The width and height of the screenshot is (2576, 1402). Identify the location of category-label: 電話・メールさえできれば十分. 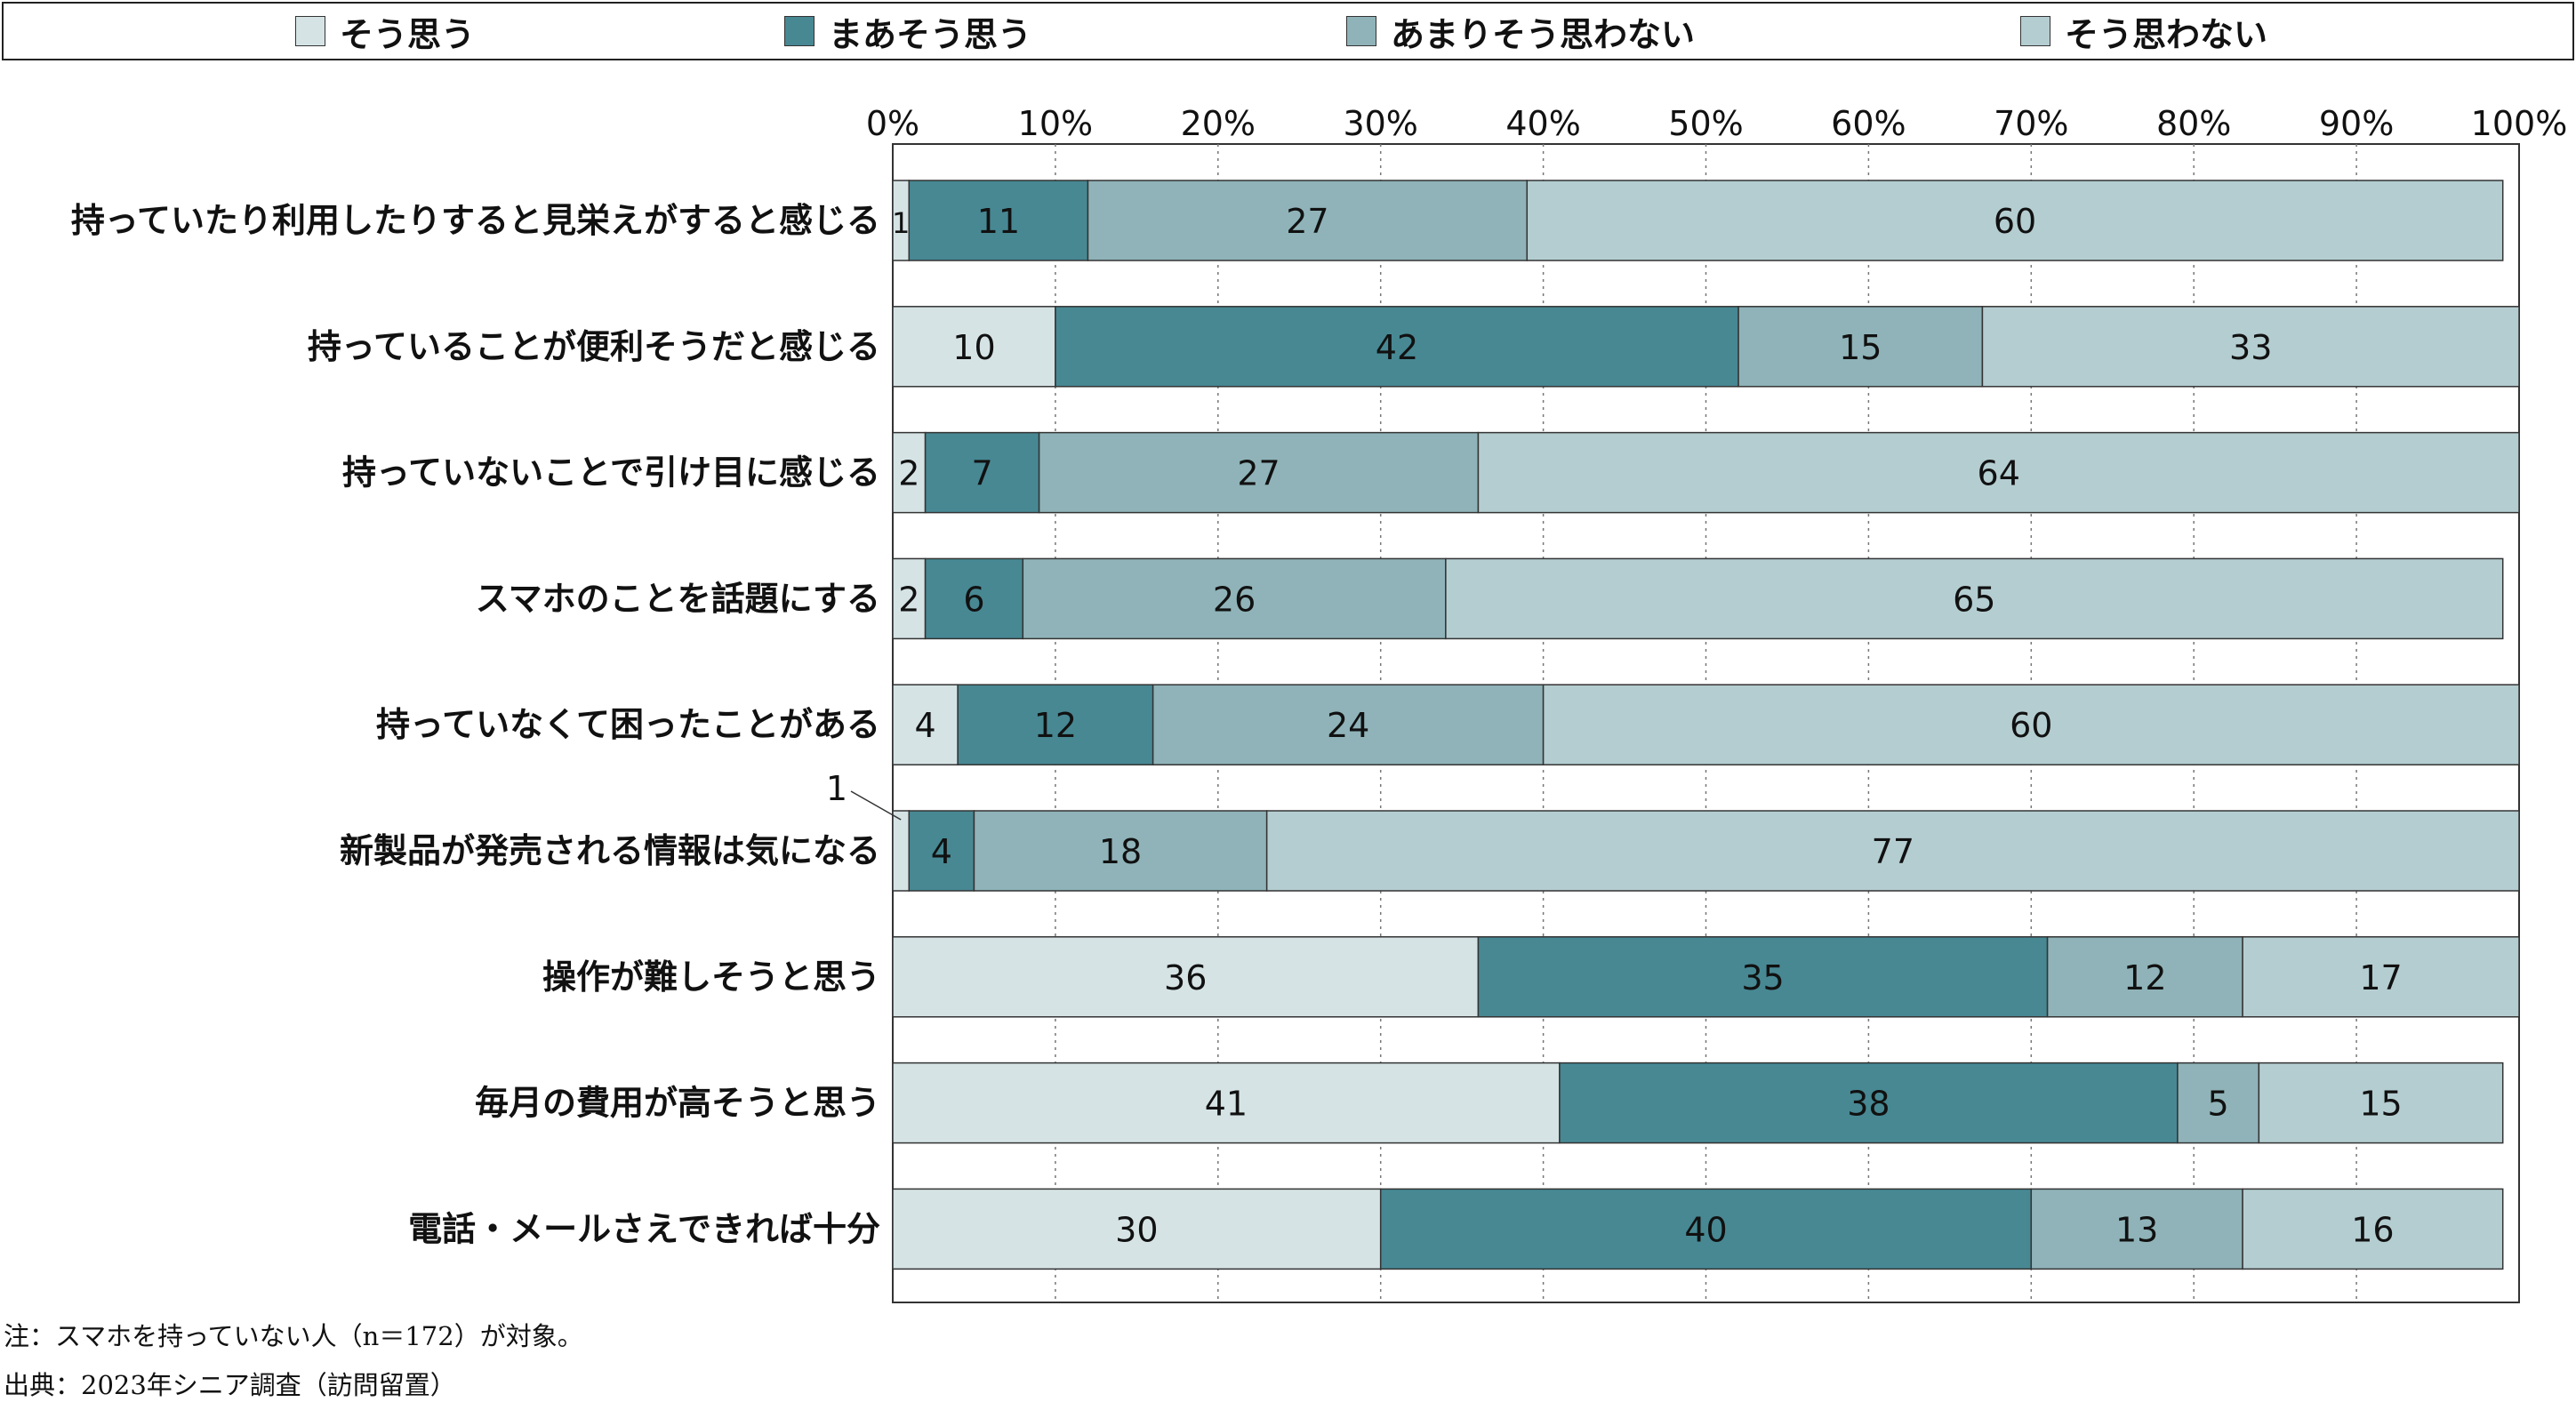
(644, 1228).